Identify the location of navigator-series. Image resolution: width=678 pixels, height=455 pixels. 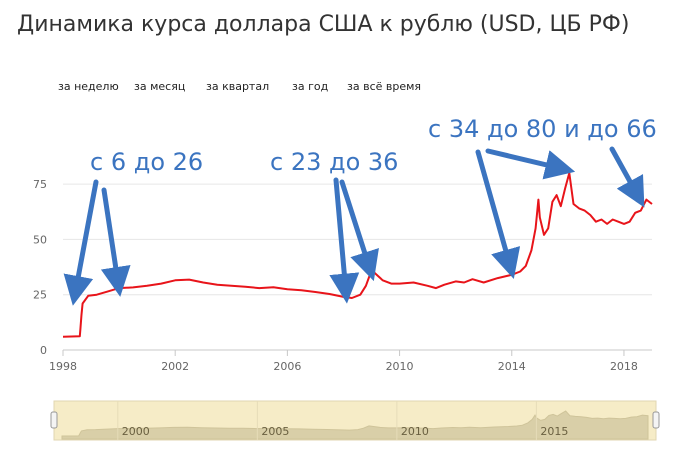
(355, 425).